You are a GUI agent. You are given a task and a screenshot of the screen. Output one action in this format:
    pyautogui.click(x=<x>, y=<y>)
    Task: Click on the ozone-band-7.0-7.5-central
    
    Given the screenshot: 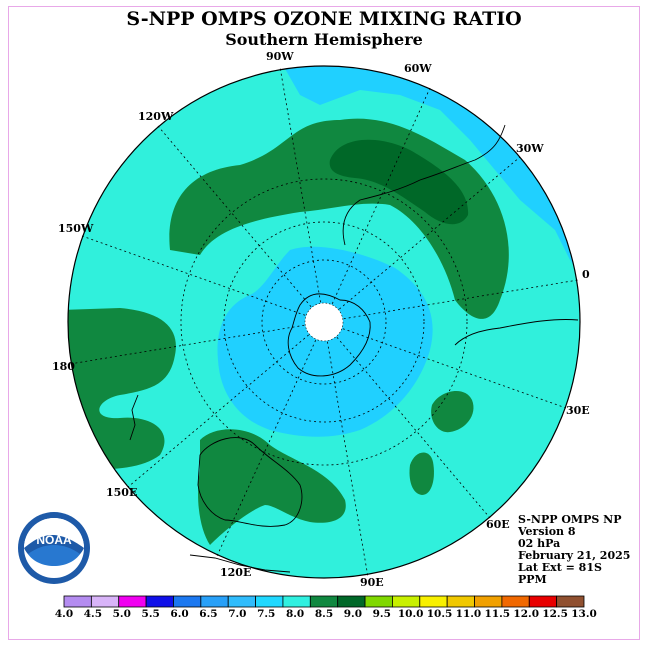 What is the action you would take?
    pyautogui.click(x=325, y=341)
    